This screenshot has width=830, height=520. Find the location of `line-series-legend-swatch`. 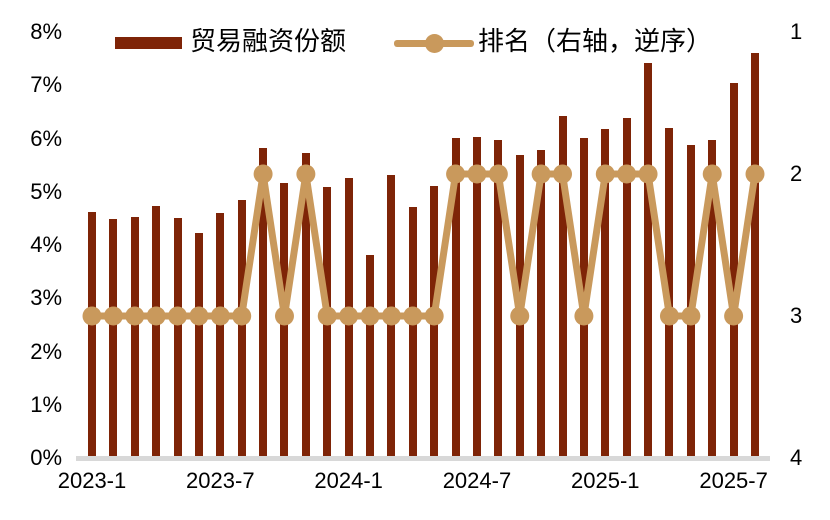

line-series-legend-swatch is located at coordinates (434, 43).